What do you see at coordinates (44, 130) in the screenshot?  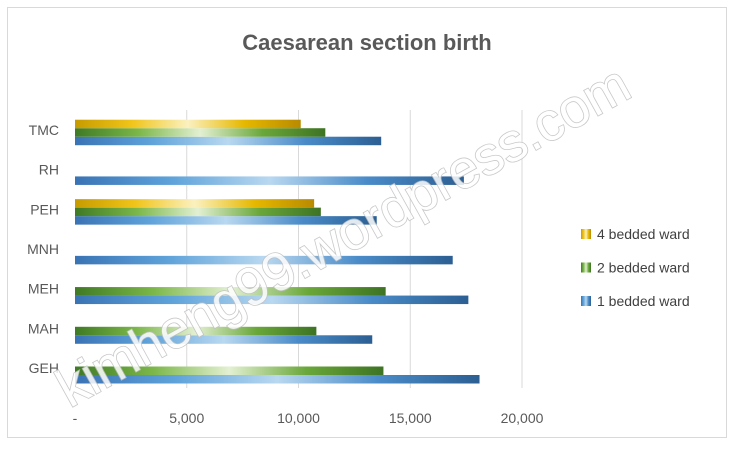 I see `category-label: TMC` at bounding box center [44, 130].